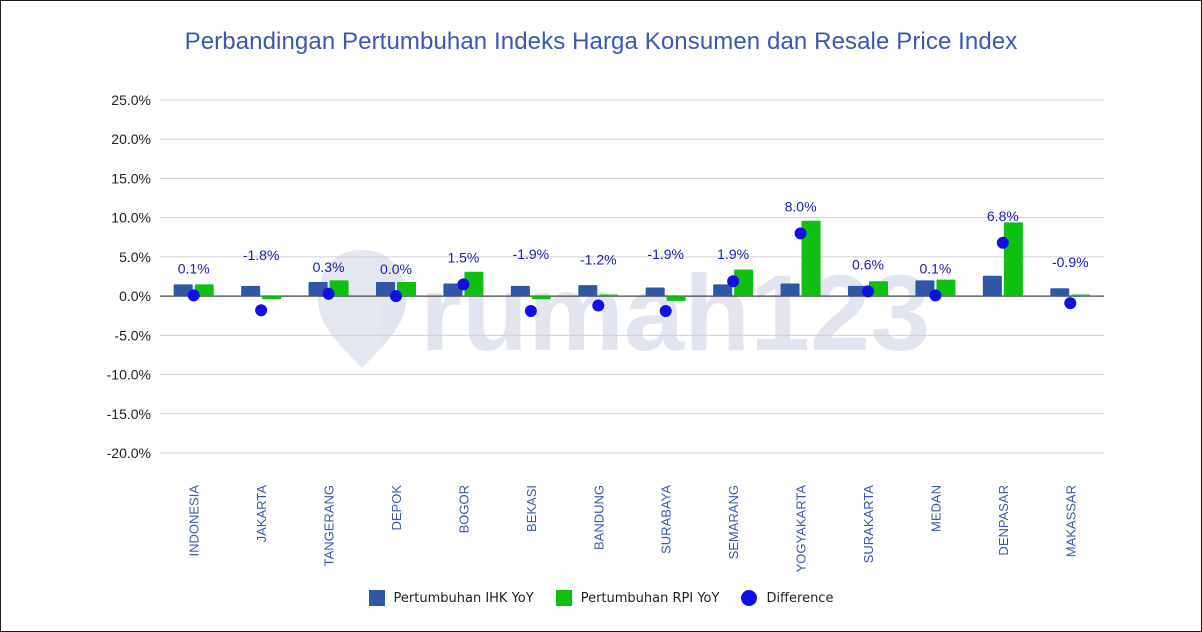 This screenshot has width=1202, height=632. What do you see at coordinates (868, 264) in the screenshot?
I see `difference-data-label: 0.6%` at bounding box center [868, 264].